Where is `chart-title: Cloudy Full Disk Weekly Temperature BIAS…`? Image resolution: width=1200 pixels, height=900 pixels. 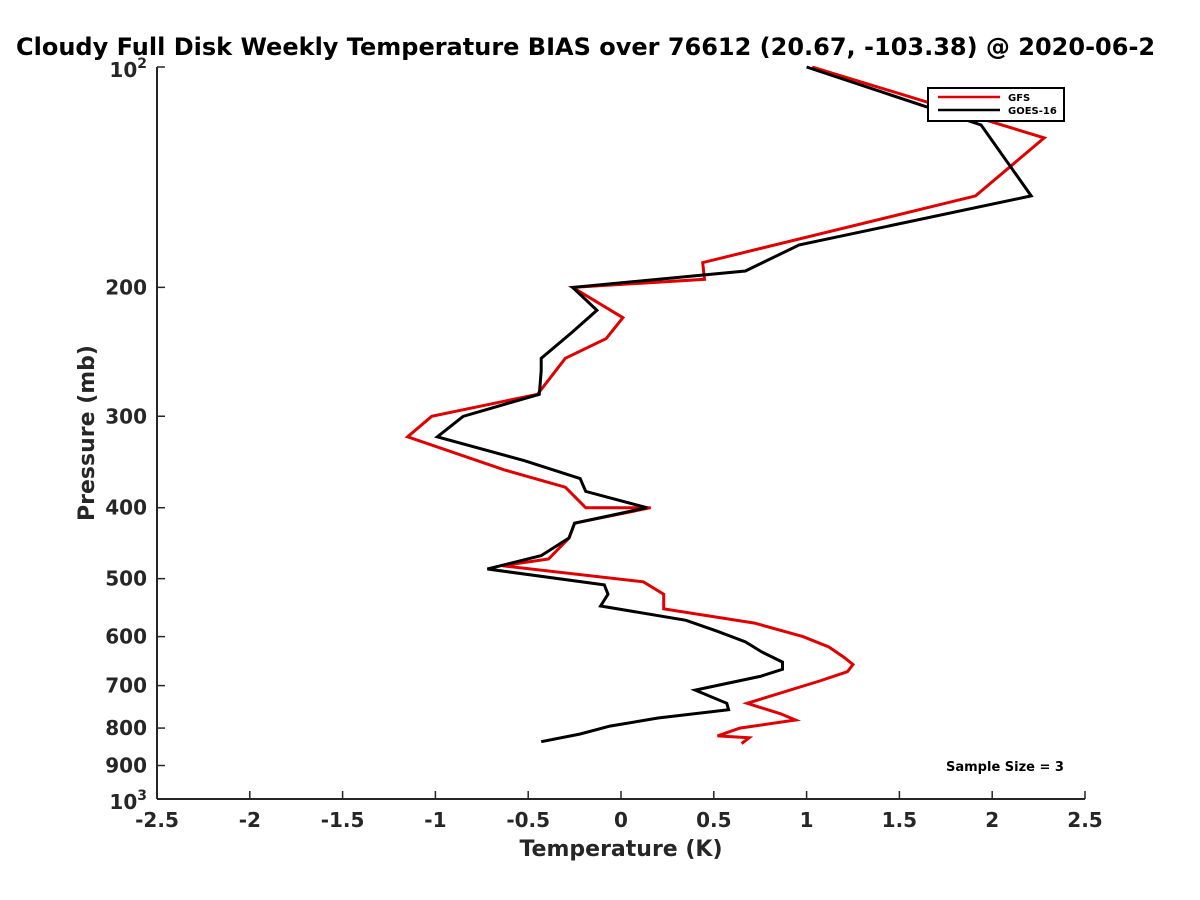
chart-title: Cloudy Full Disk Weekly Temperature BIAS… is located at coordinates (585, 47).